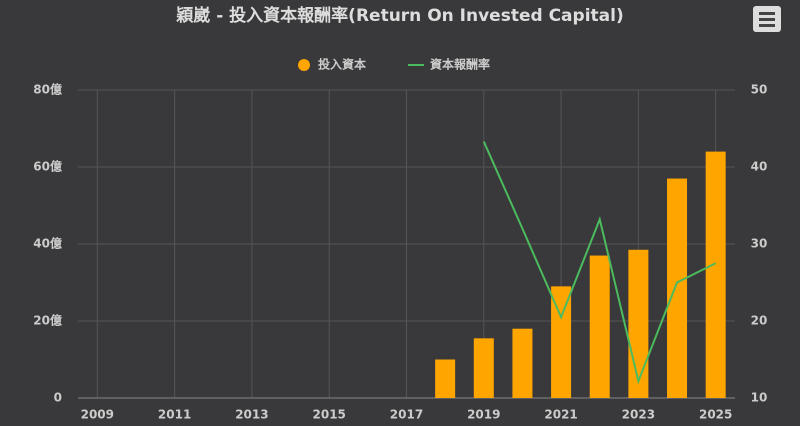 The image size is (800, 426). What do you see at coordinates (460, 64) in the screenshot?
I see `legend-label: 資本報酬率` at bounding box center [460, 64].